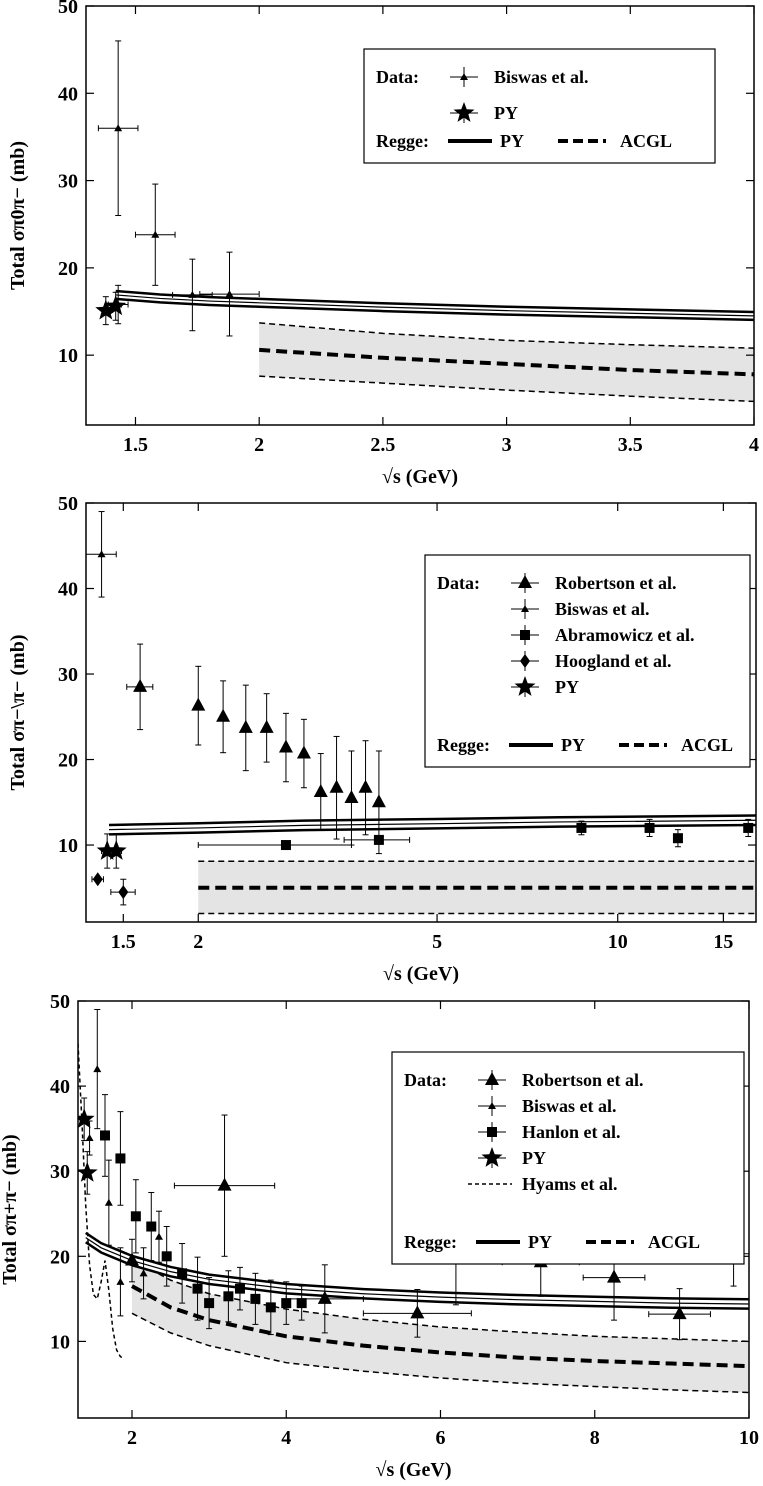 This screenshot has height=1486, width=763. Describe the element at coordinates (382, 445) in the screenshot. I see `x-tick-label: 2.5` at that location.